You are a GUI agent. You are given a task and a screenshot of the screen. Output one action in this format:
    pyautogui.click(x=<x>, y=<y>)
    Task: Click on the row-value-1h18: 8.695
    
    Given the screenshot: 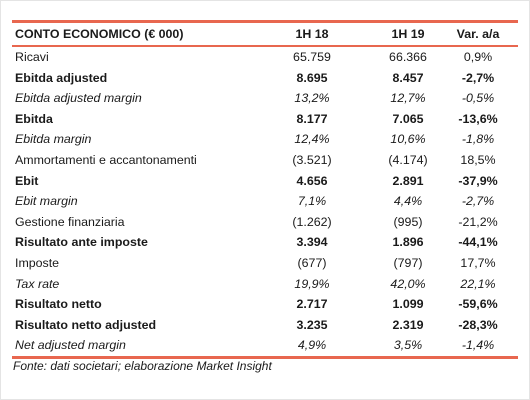 What is the action you would take?
    pyautogui.click(x=312, y=77)
    